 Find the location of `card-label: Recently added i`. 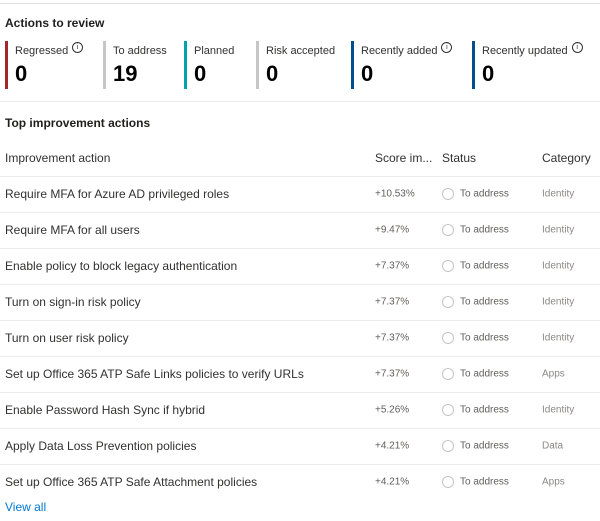

card-label: Recently added i is located at coordinates (407, 49).